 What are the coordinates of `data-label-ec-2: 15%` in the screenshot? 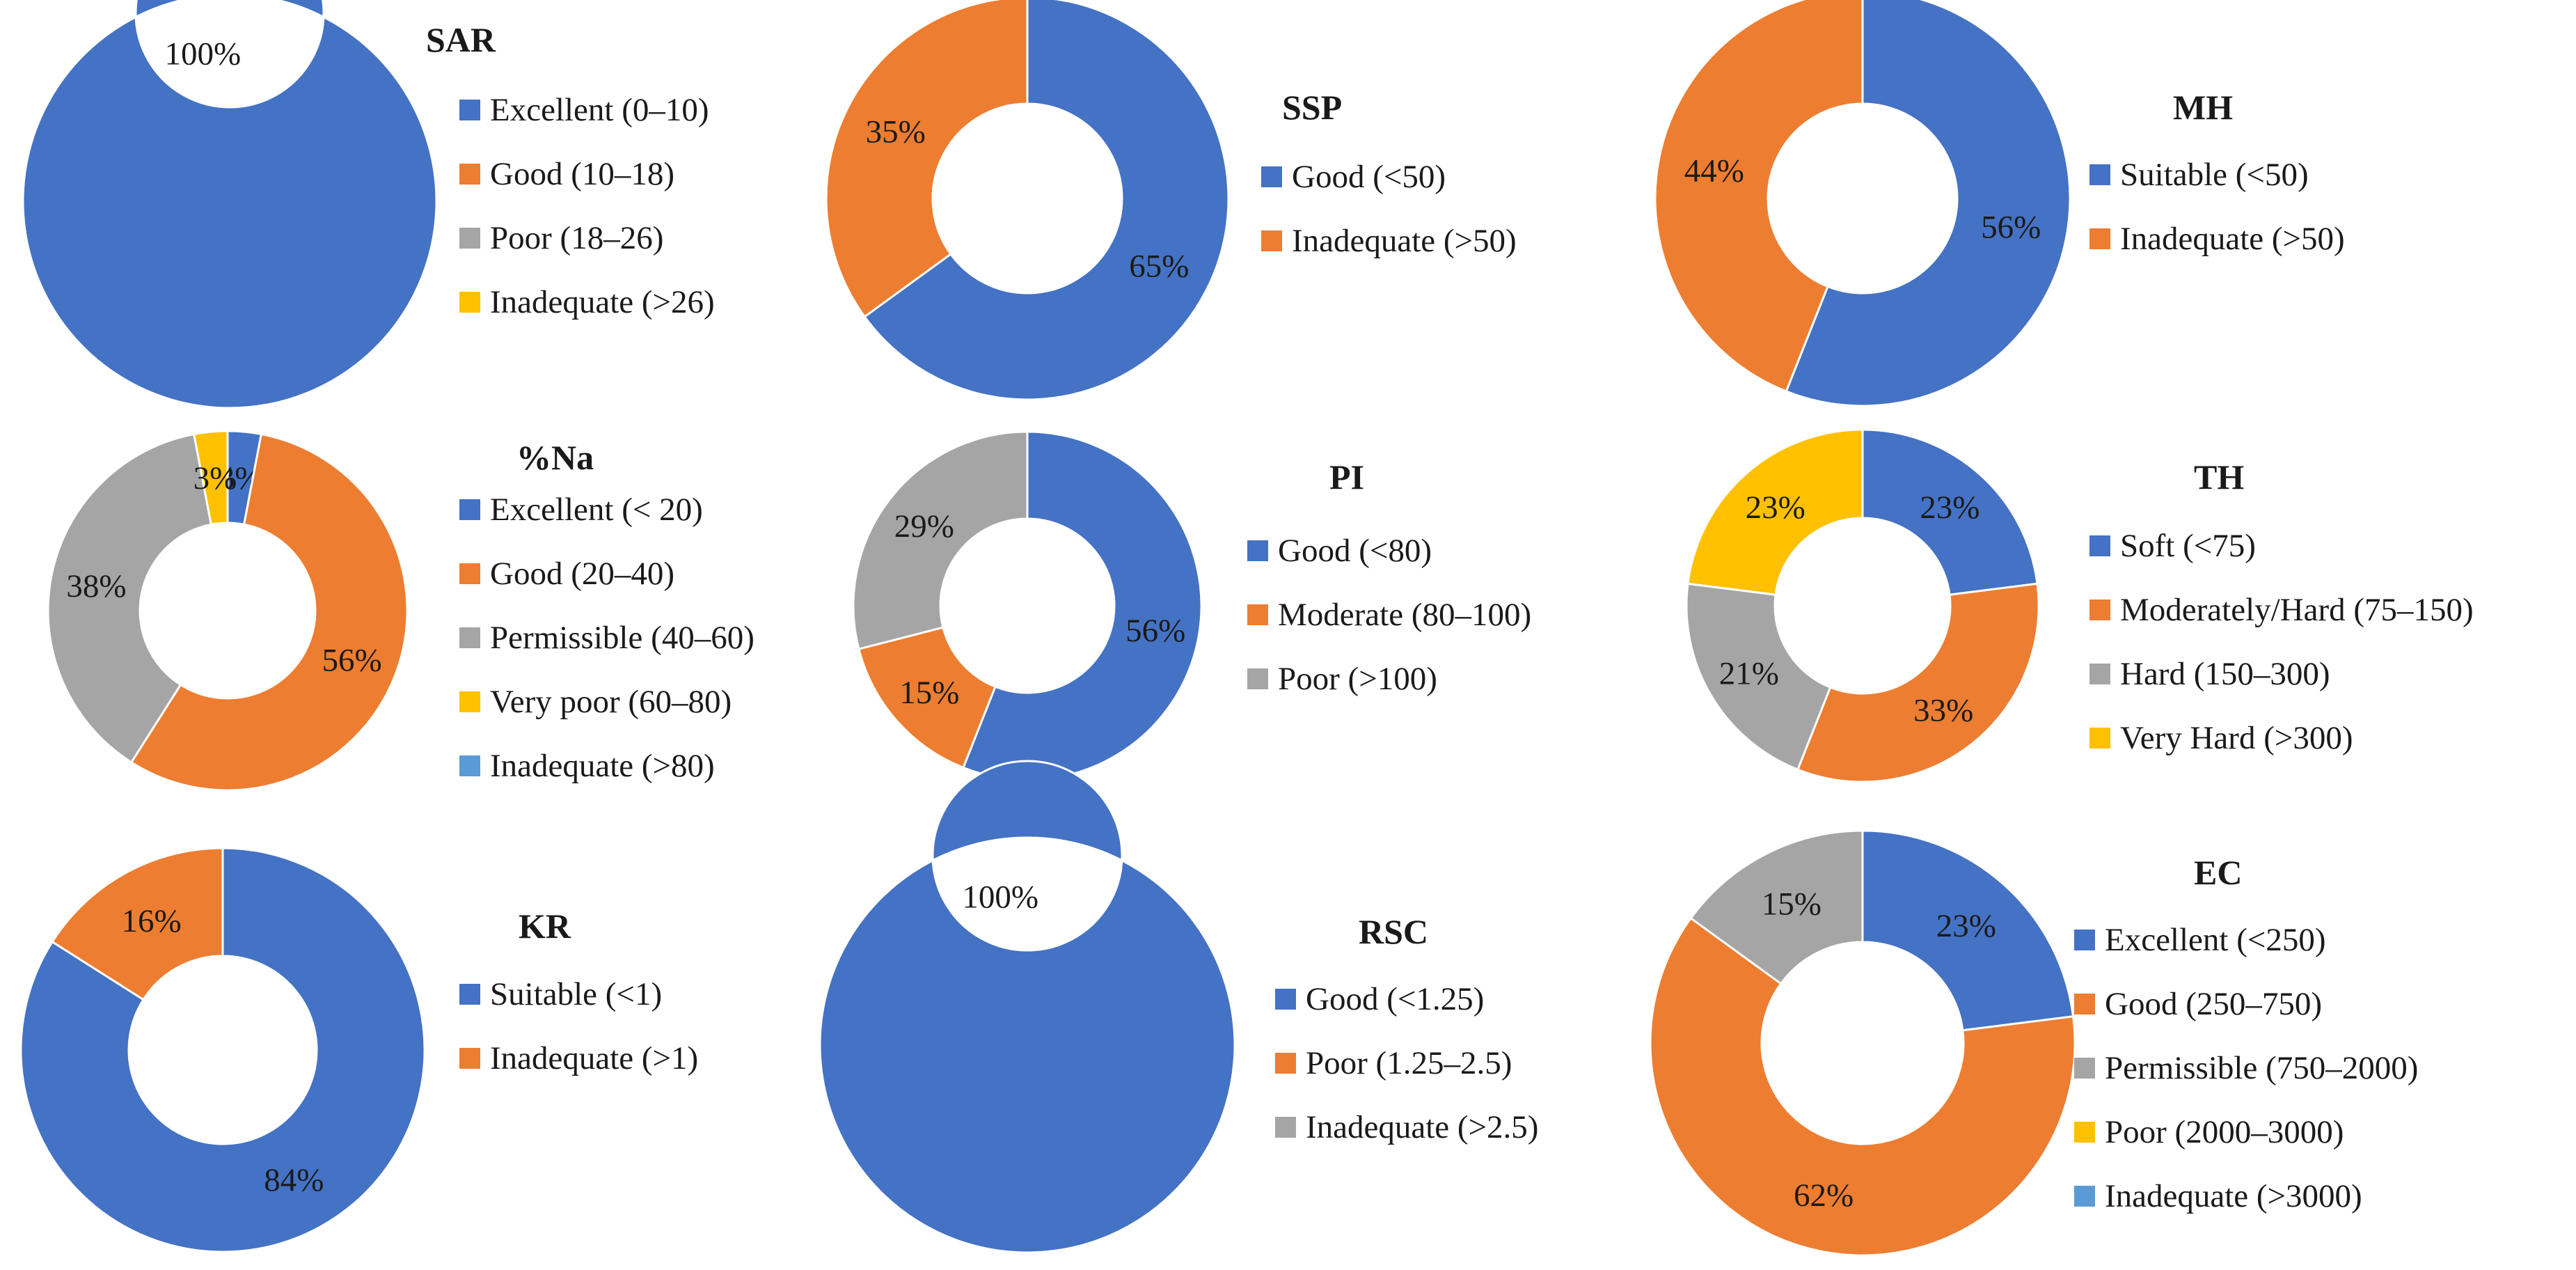 It's located at (1792, 904).